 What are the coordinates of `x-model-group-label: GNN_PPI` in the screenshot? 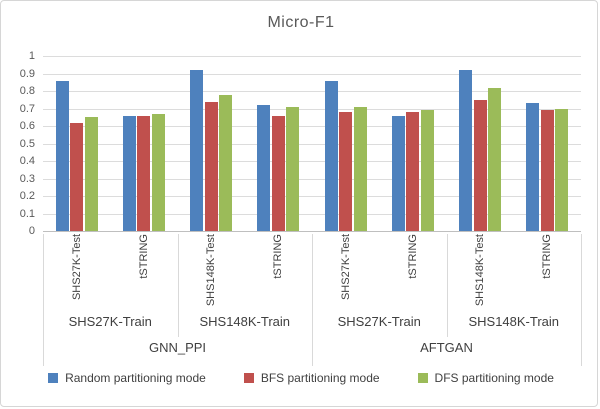 It's located at (177, 347).